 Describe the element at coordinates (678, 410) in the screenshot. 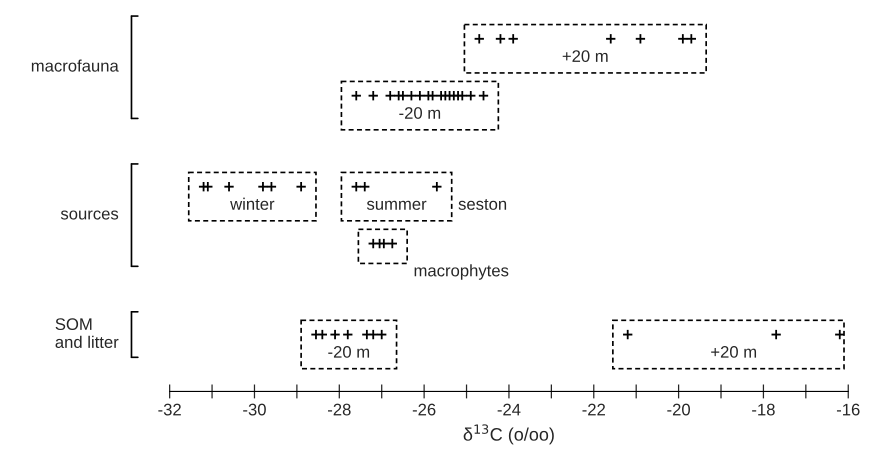

I see `x-tick-label: -20` at that location.